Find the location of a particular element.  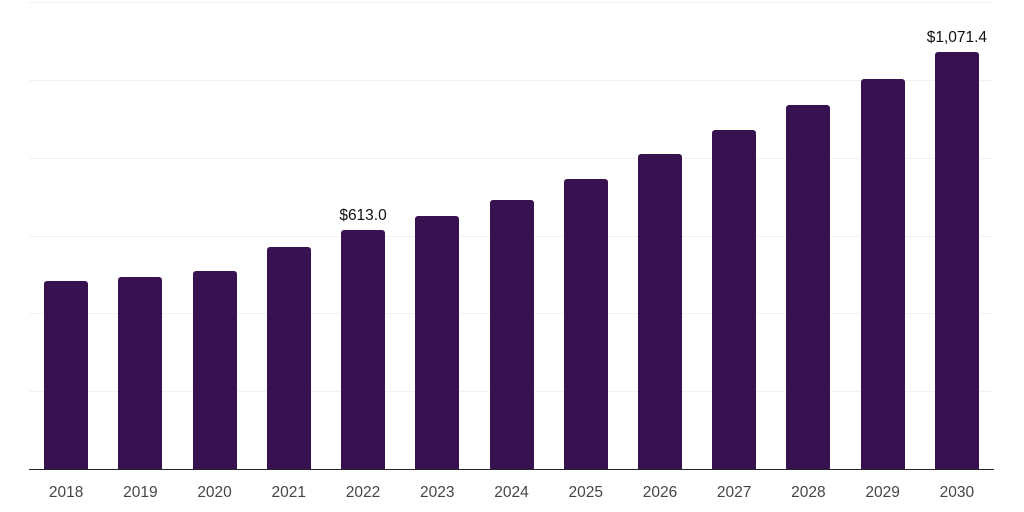

x-tick-label-2030: 2030 is located at coordinates (957, 492).